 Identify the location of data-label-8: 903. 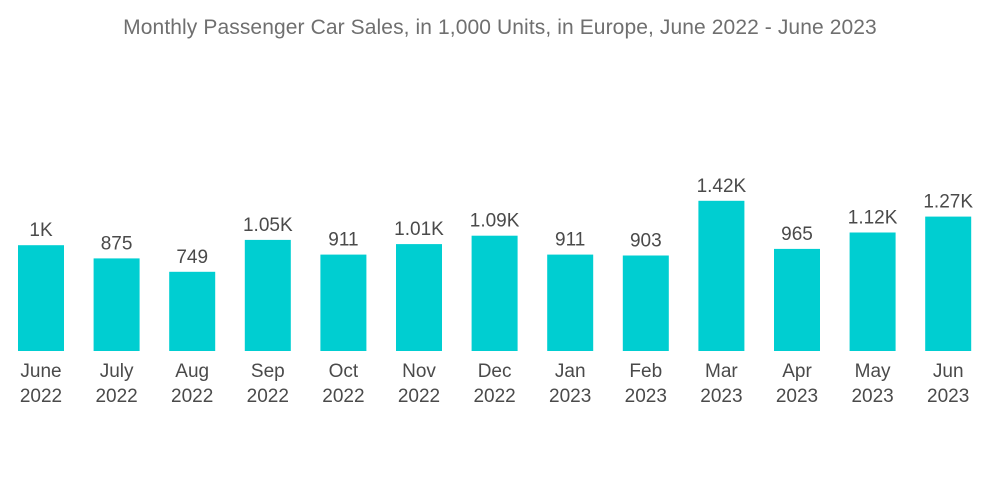
(646, 241).